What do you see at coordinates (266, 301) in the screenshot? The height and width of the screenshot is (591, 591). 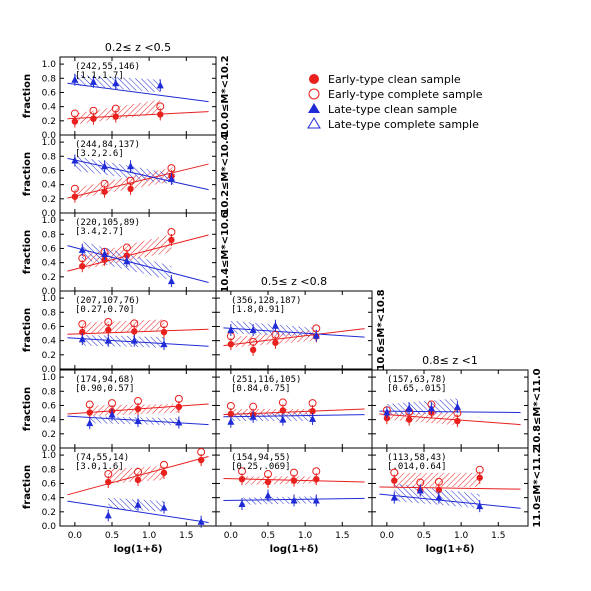 I see `panel-counts: (356,128,187)` at bounding box center [266, 301].